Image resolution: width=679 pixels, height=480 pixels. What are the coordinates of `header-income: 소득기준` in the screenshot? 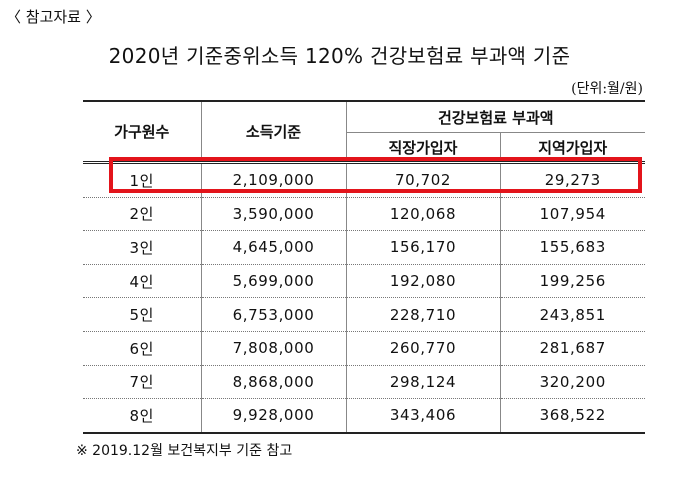 It's located at (273, 132).